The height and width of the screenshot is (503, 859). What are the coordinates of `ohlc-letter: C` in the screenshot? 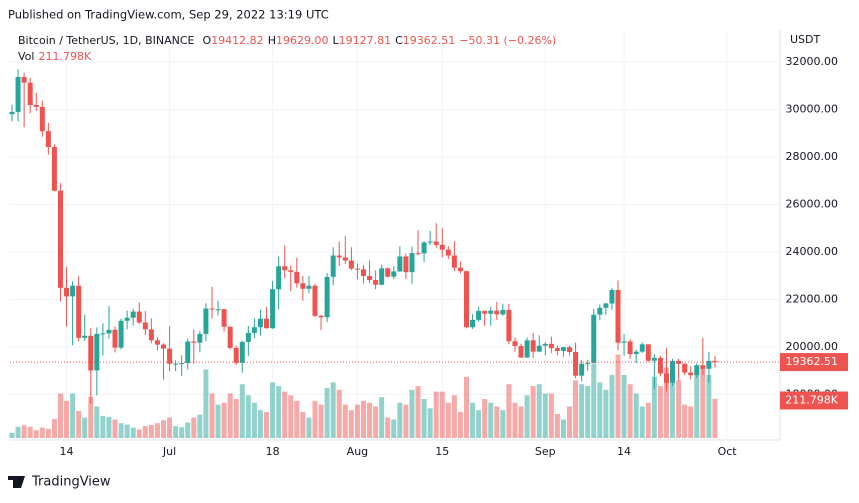 It's located at (399, 40).